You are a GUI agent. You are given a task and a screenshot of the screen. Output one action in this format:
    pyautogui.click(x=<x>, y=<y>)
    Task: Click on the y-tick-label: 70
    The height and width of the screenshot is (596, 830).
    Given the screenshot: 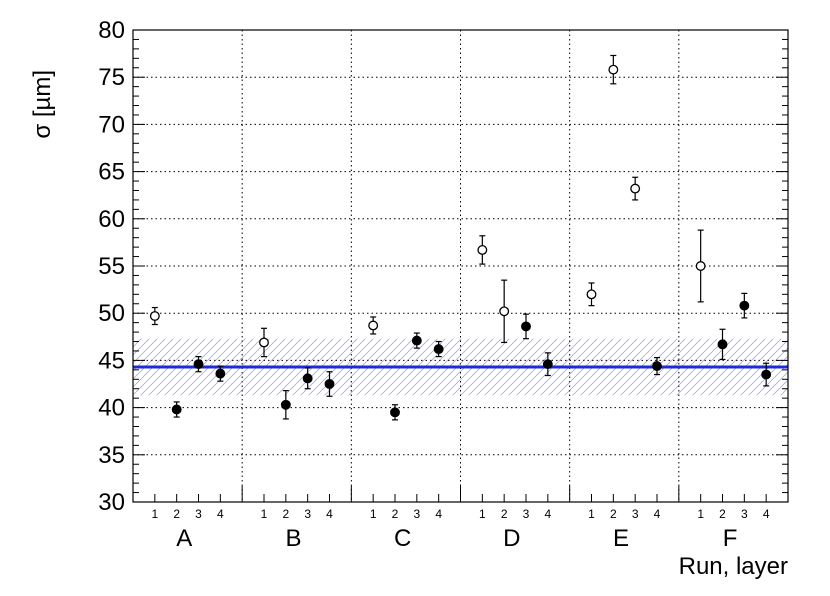 What is the action you would take?
    pyautogui.click(x=111, y=124)
    